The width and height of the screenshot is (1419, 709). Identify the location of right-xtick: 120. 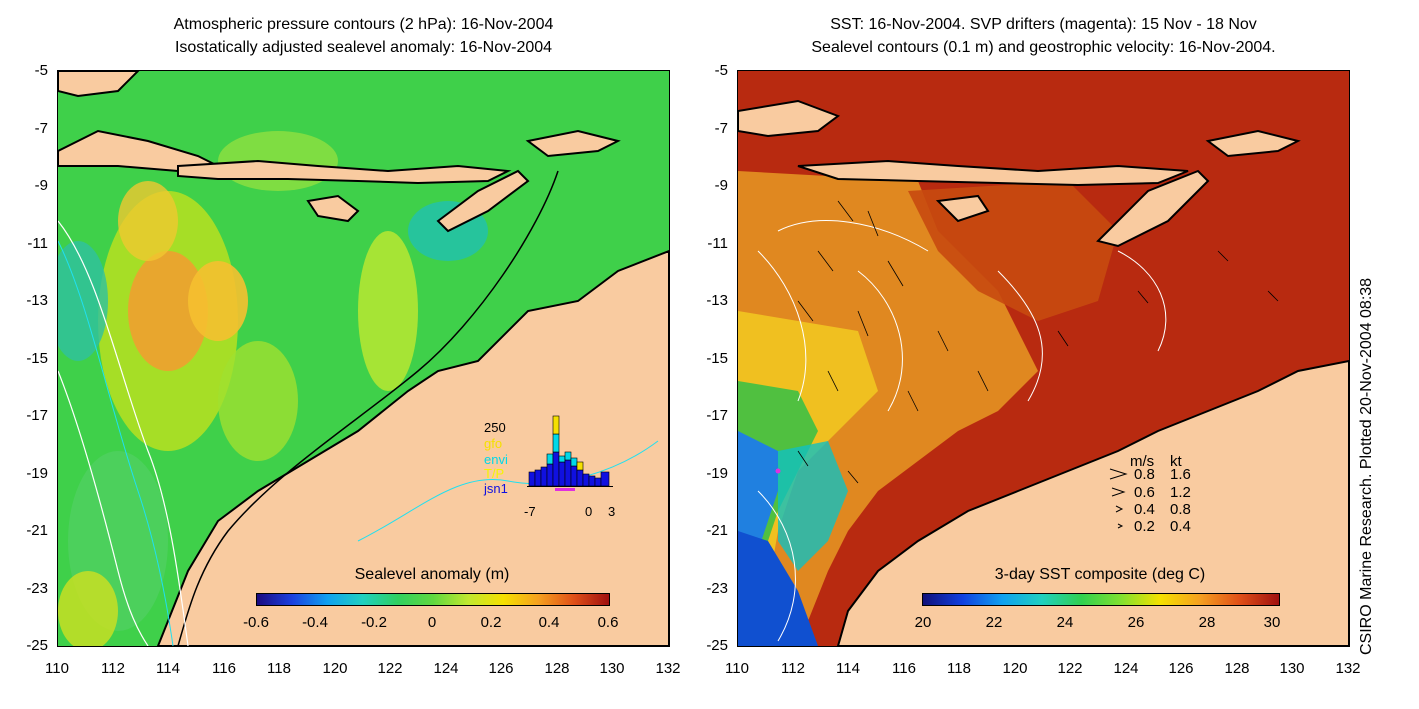
(1015, 668).